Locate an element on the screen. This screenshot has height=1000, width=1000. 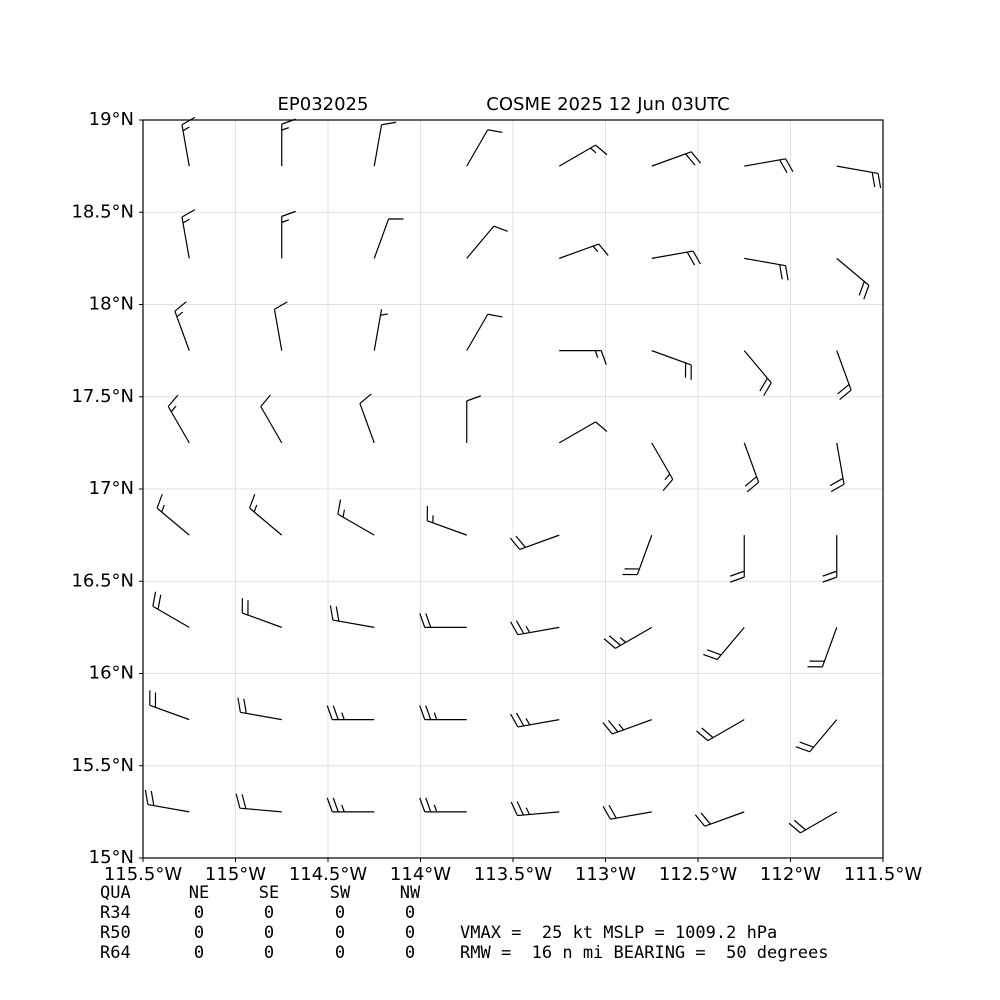
storm-info: VMAX = 25 kt MSLP = 1009.2 hPa is located at coordinates (618, 933).